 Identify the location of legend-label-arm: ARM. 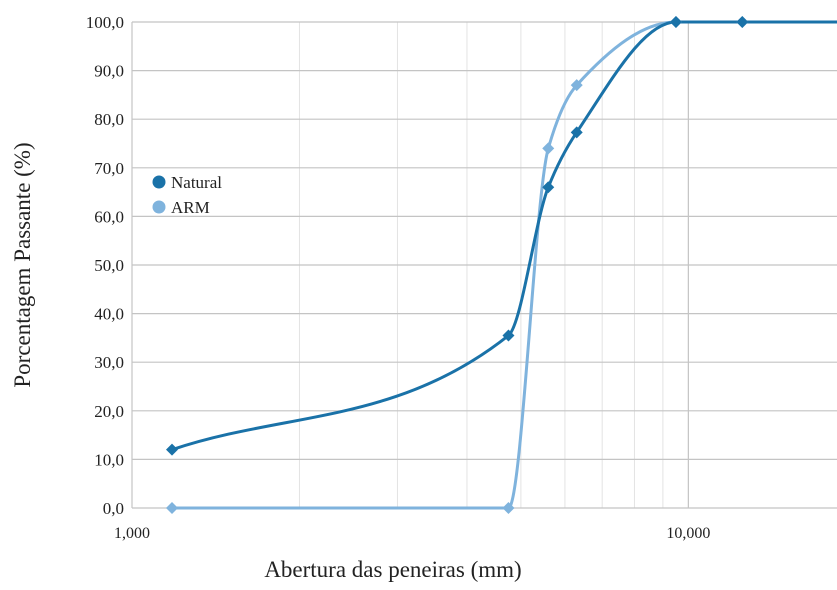
(190, 207).